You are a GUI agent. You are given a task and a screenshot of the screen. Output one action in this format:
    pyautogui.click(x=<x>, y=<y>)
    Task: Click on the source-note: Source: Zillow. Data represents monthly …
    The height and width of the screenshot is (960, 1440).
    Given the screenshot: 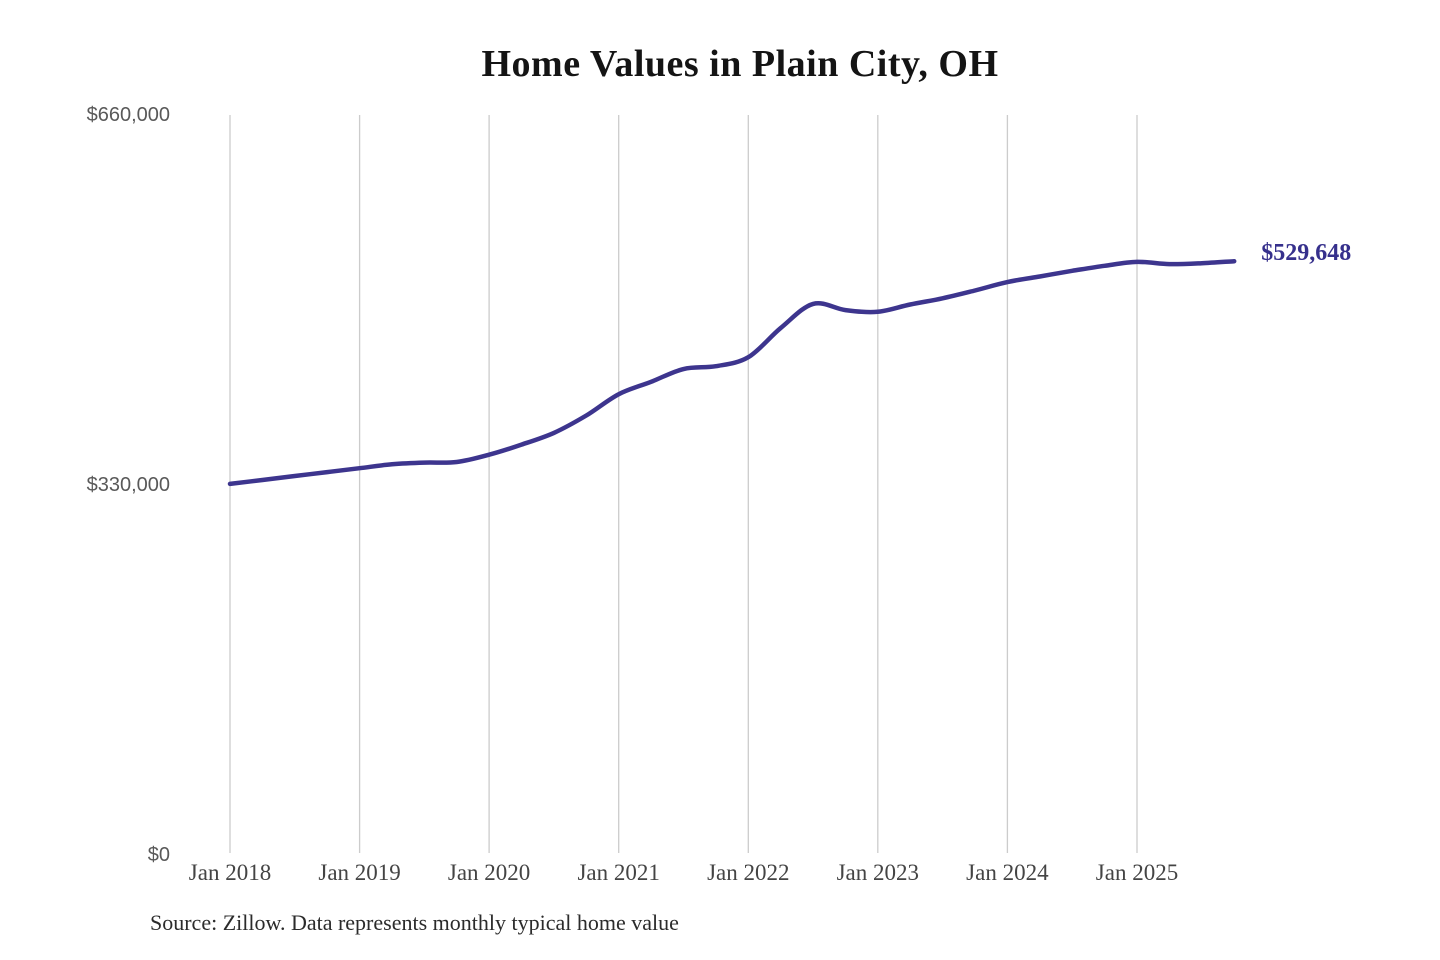 What is the action you would take?
    pyautogui.click(x=414, y=922)
    